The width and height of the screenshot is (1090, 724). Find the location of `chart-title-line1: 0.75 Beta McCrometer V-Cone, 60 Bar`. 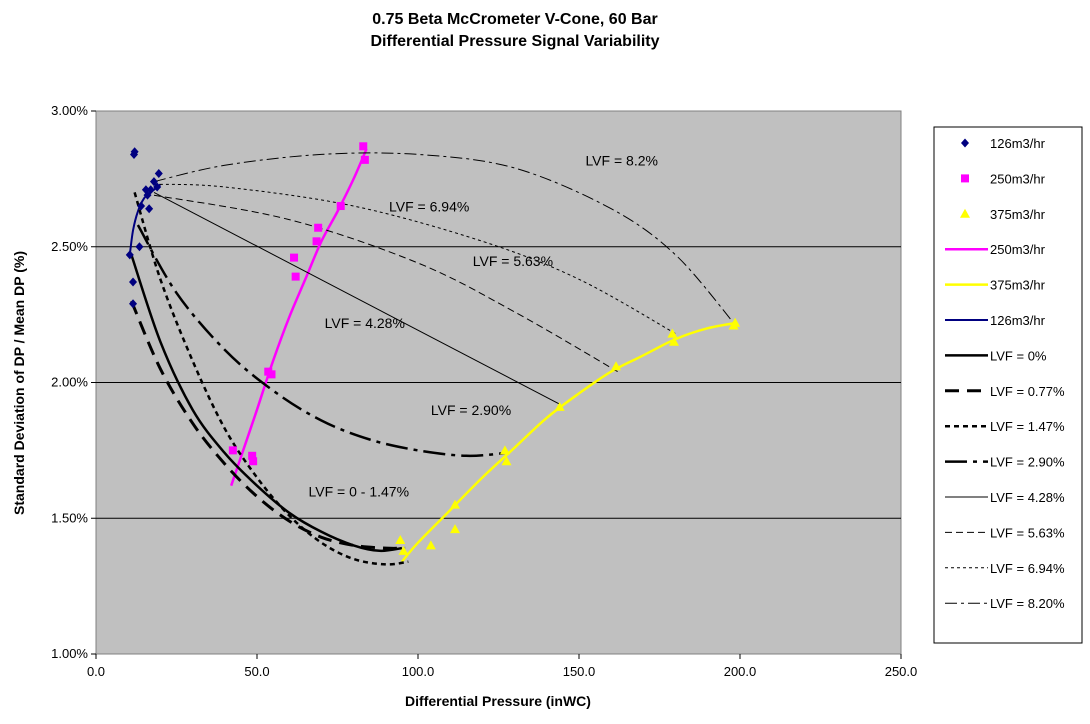

chart-title-line1: 0.75 Beta McCrometer V-Cone, 60 Bar is located at coordinates (514, 19).